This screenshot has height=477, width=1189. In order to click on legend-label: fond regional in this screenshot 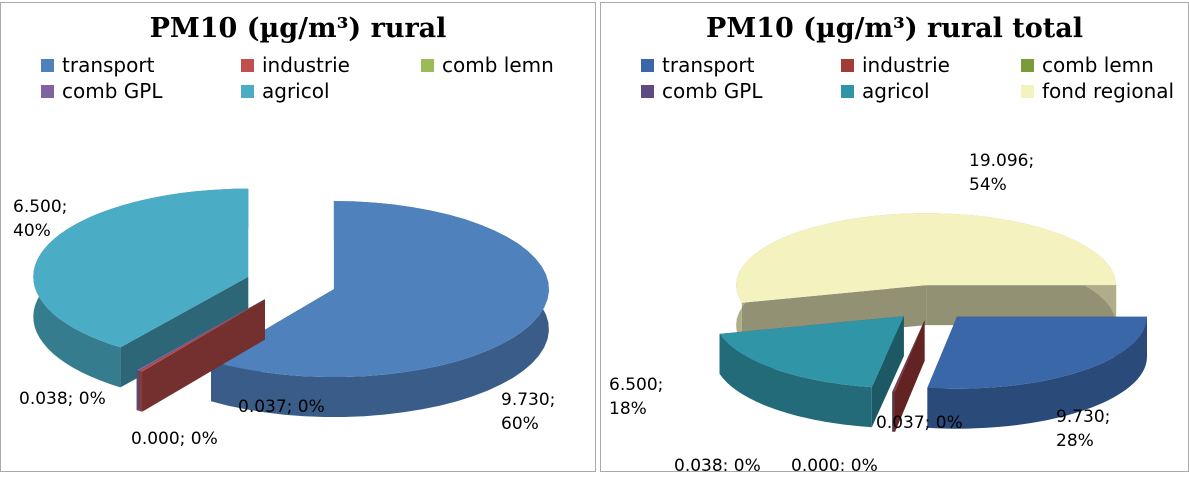, I will do `click(1108, 91)`.